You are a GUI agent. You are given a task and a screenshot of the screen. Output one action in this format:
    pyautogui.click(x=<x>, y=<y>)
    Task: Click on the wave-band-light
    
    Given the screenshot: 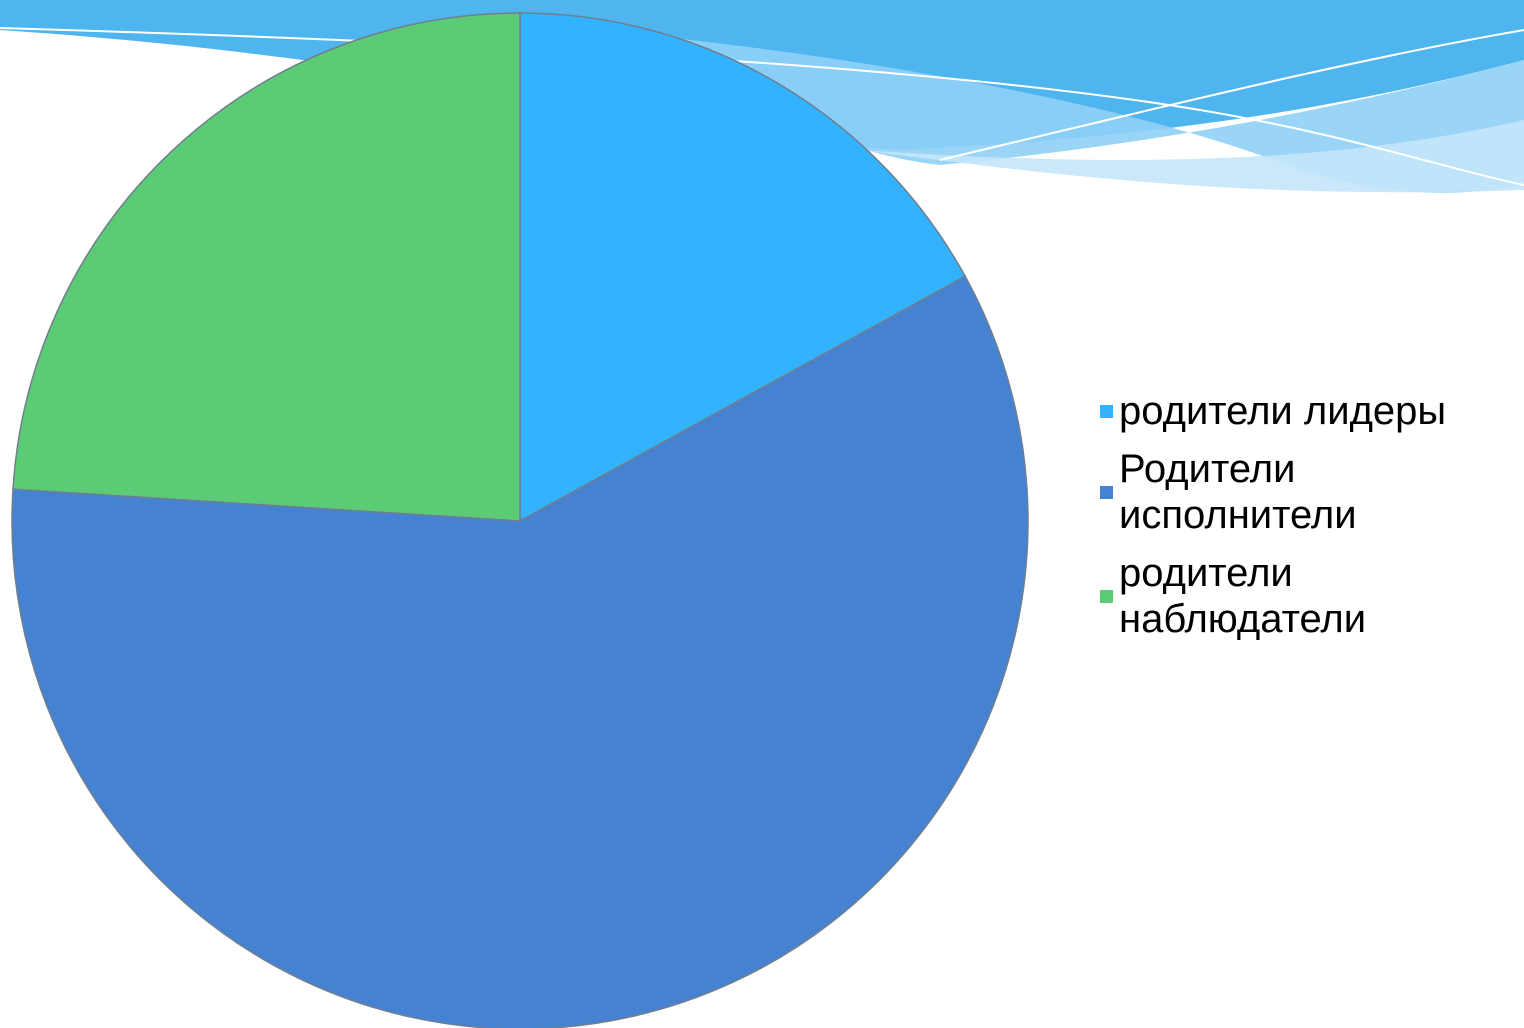 What is the action you would take?
    pyautogui.click(x=1062, y=111)
    